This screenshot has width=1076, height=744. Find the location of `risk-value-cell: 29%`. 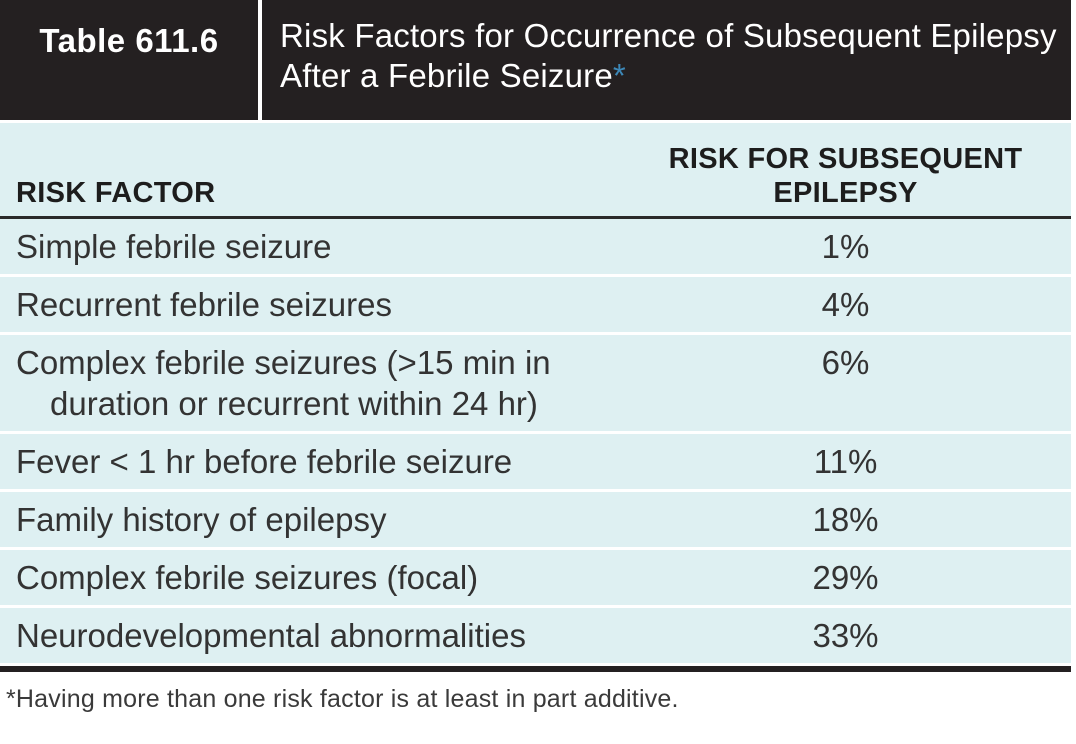

risk-value-cell: 29% is located at coordinates (845, 577).